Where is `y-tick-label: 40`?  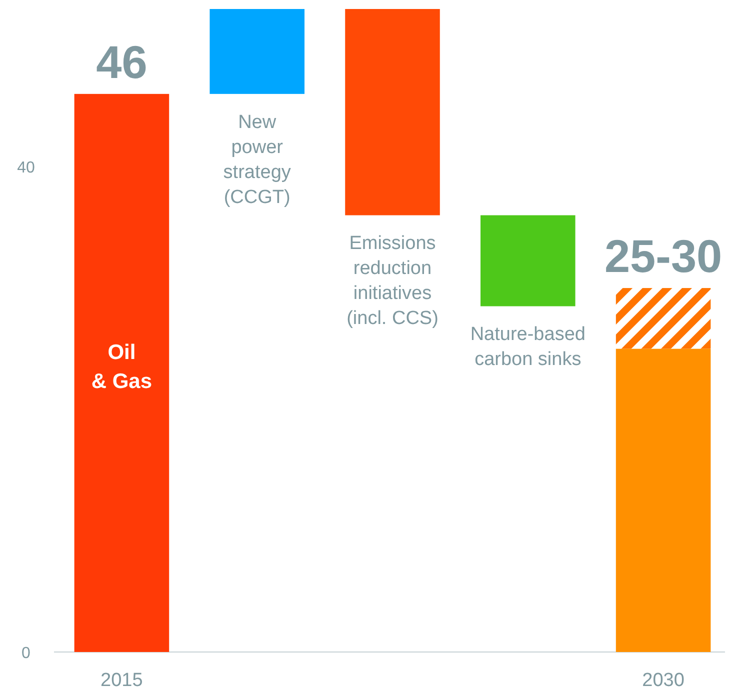
y-tick-label: 40 is located at coordinates (26, 168).